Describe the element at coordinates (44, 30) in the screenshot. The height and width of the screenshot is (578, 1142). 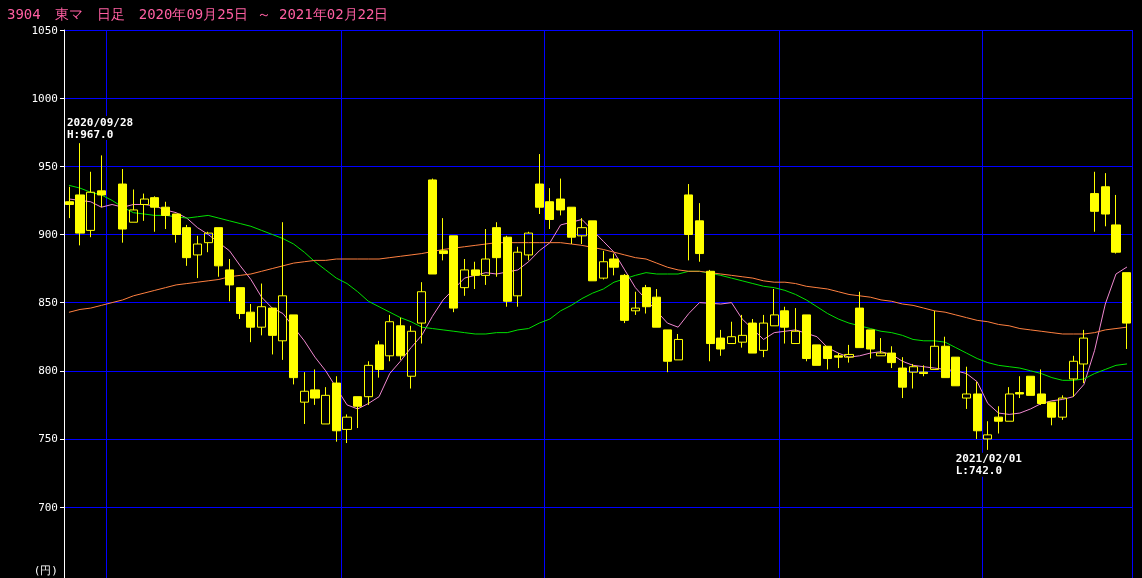
I see `y-tick-label: 1050` at that location.